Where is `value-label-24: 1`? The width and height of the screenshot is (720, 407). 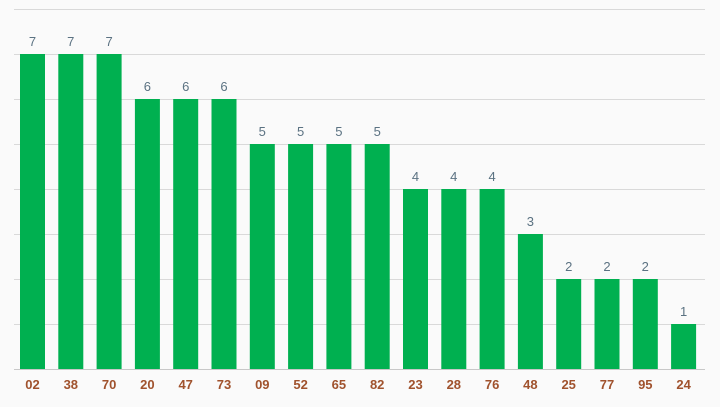 value-label-24: 1 is located at coordinates (683, 311).